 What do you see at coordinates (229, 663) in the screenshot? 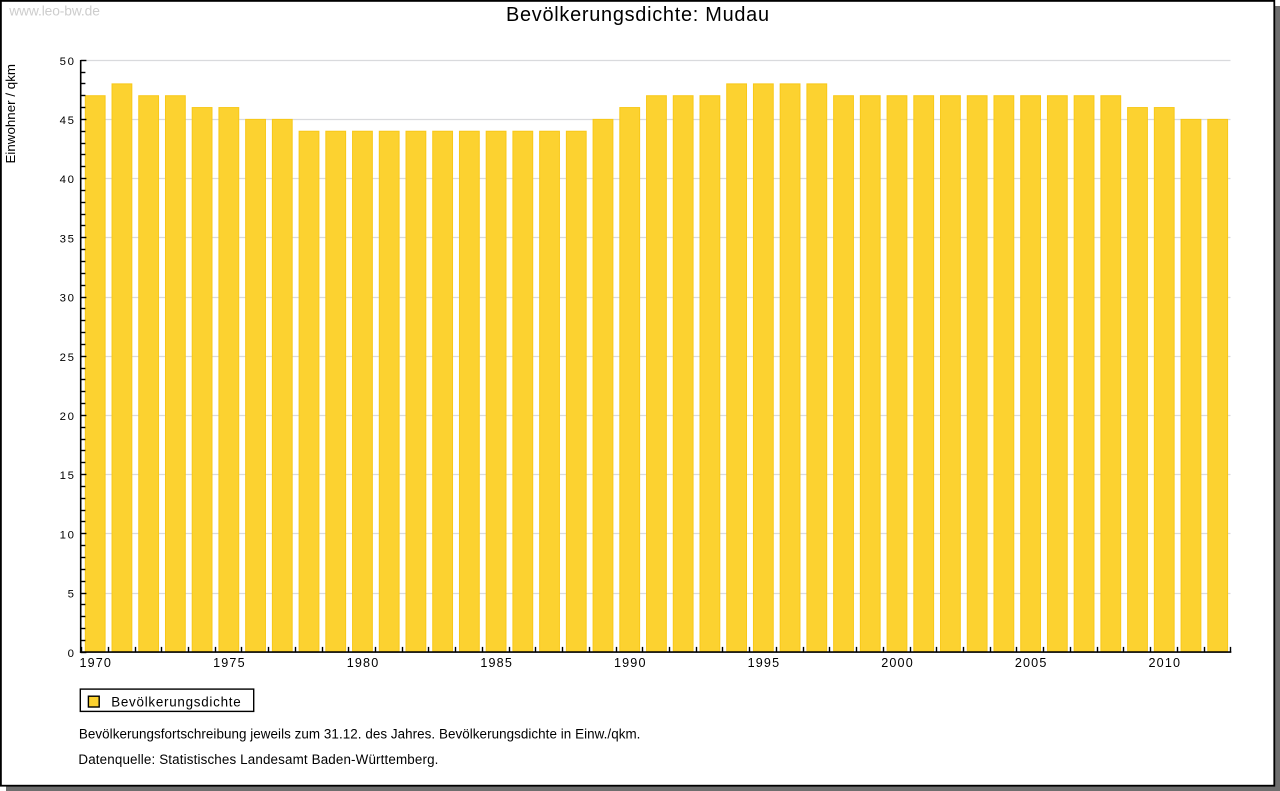
I see `svg-text: 1975` at bounding box center [229, 663].